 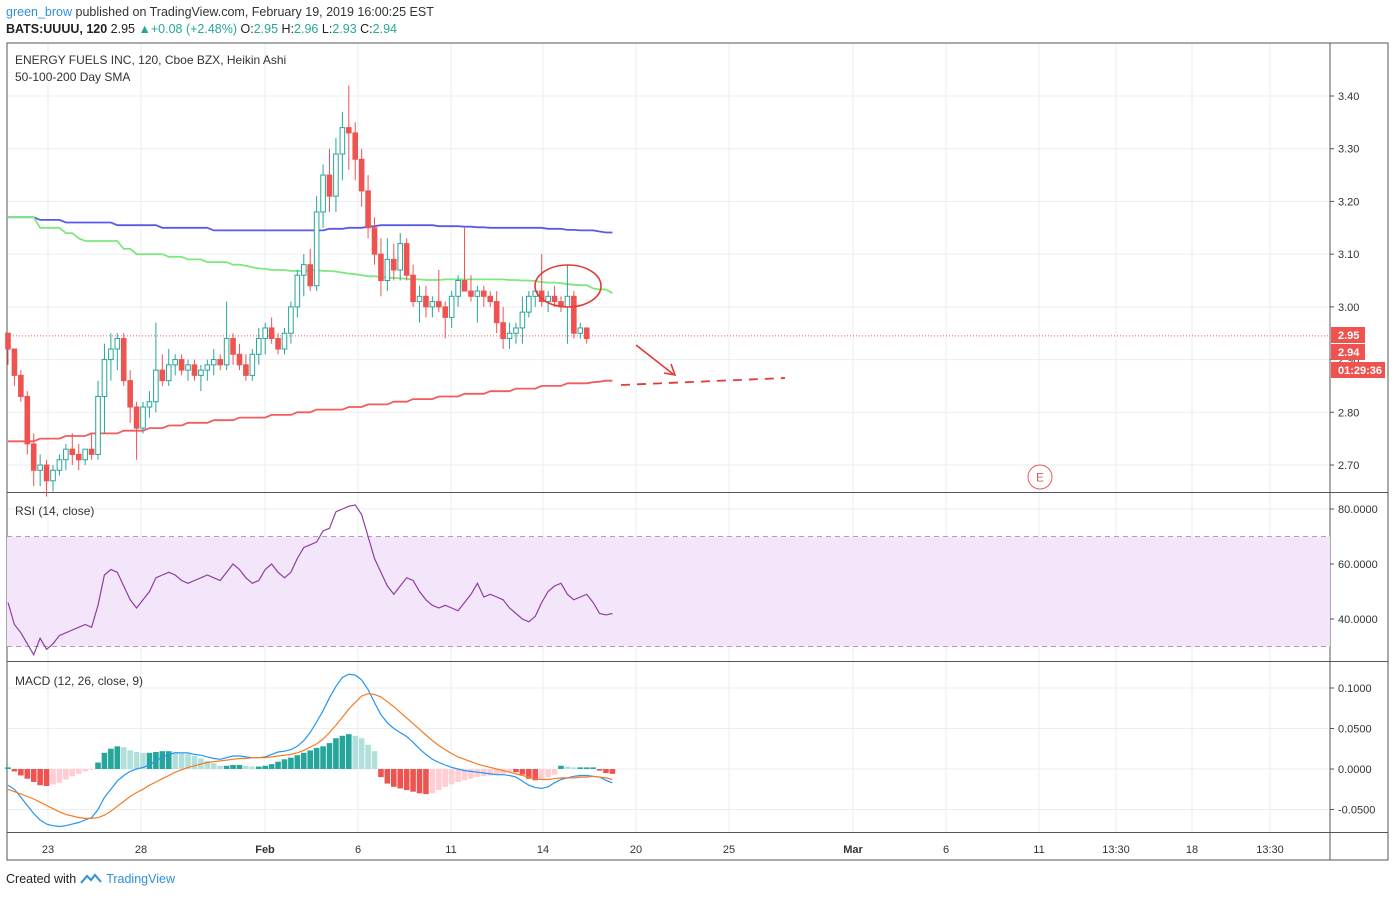 I want to click on earnings-marker, so click(x=1040, y=477).